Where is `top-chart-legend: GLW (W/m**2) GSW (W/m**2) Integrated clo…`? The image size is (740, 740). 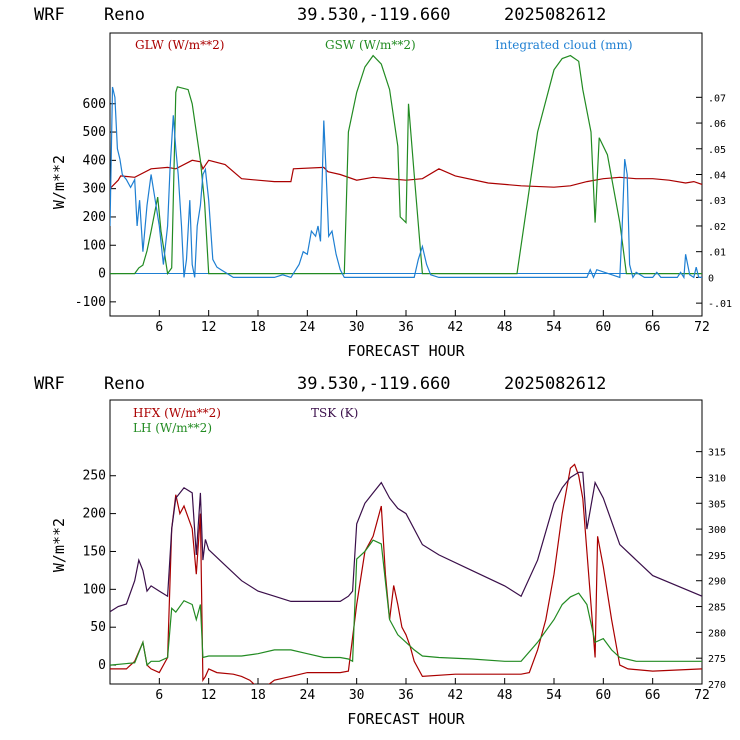 top-chart-legend: GLW (W/m**2) GSW (W/m**2) Integrated clo… is located at coordinates (384, 45).